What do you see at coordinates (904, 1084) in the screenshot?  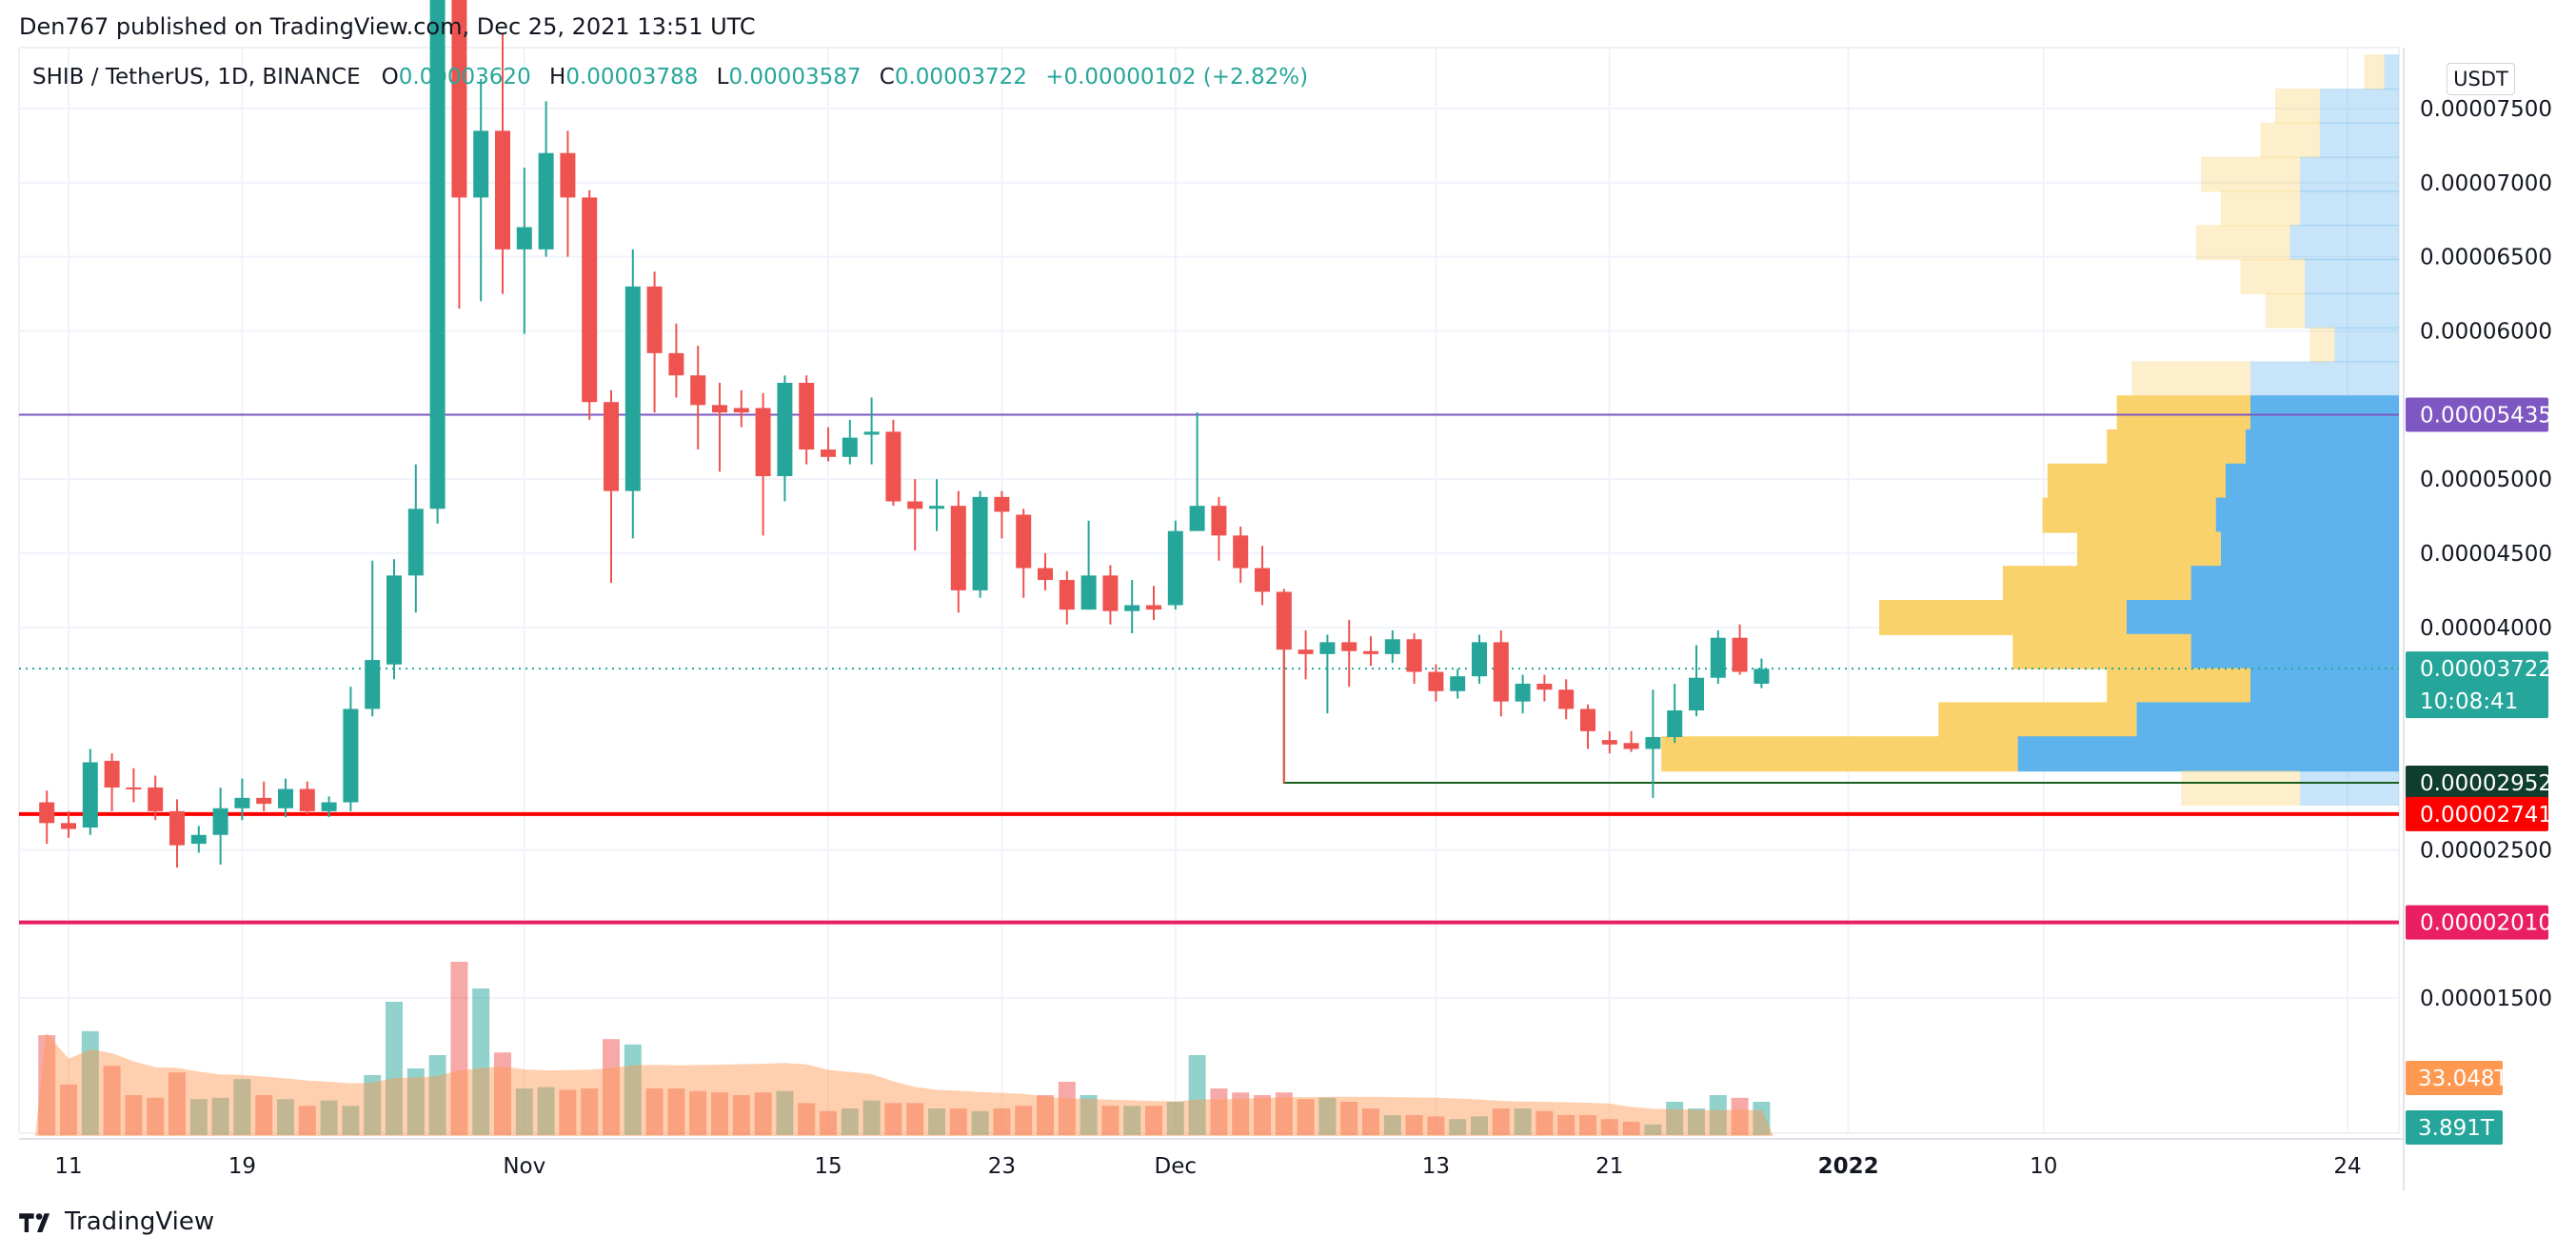 I see `volume-ma-area` at bounding box center [904, 1084].